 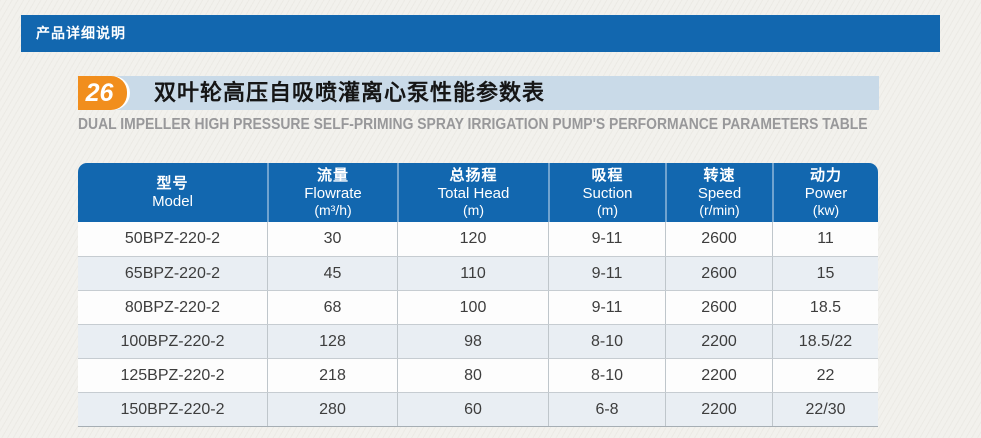 I want to click on column-label-en: Suction, so click(x=607, y=193).